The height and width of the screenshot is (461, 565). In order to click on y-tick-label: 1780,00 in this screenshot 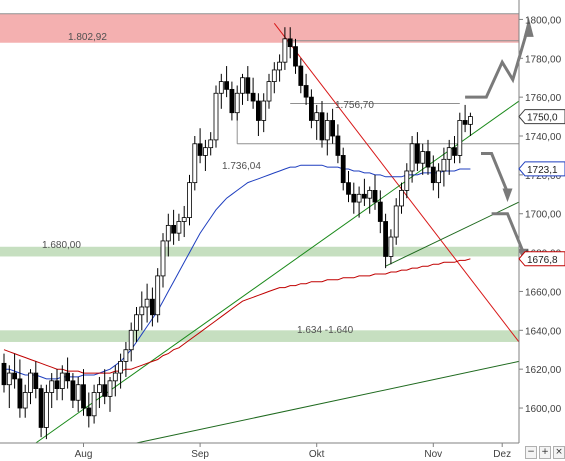, I will do `click(543, 59)`.